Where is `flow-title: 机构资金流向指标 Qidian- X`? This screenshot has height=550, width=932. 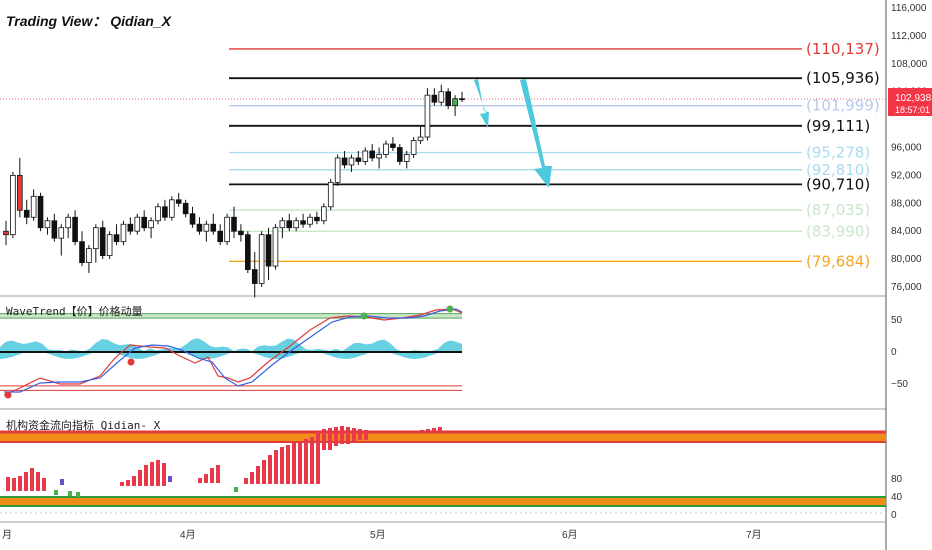
flow-title: 机构资金流向指标 Qidian- X is located at coordinates (83, 425).